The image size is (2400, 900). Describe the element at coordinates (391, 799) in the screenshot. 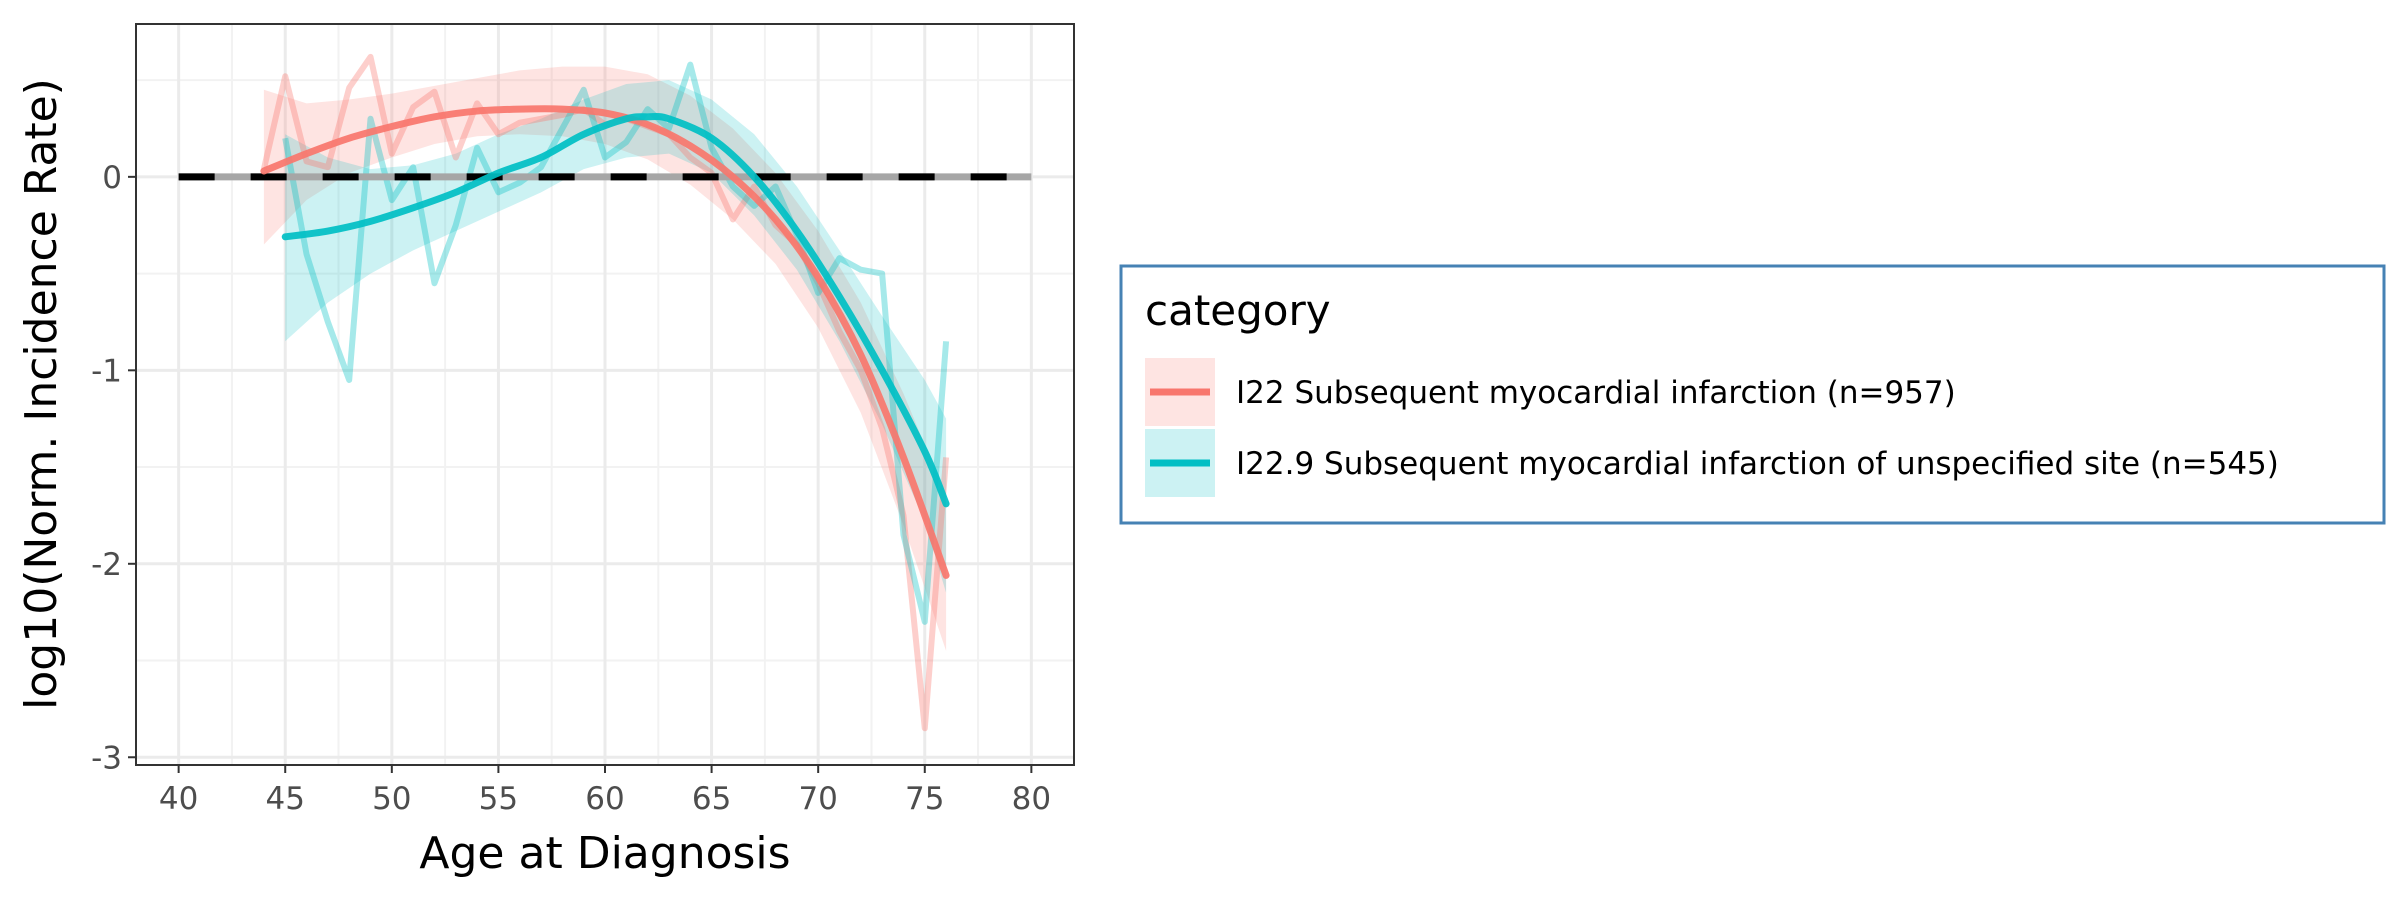

I see `x-tick-label: 50` at that location.